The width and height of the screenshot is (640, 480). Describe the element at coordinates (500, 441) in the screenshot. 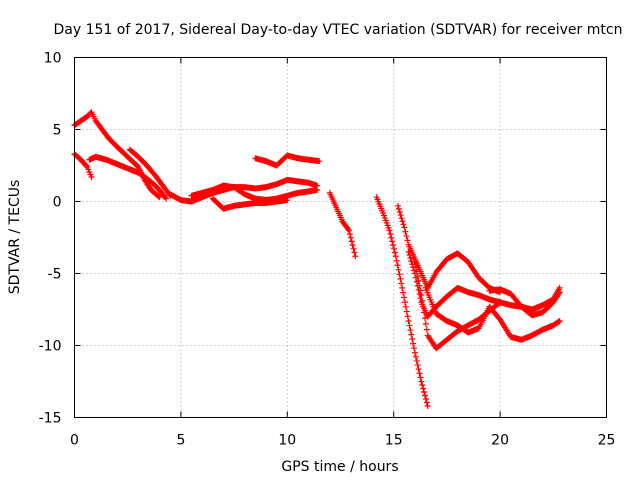

I see `x-tick-label: 20` at that location.